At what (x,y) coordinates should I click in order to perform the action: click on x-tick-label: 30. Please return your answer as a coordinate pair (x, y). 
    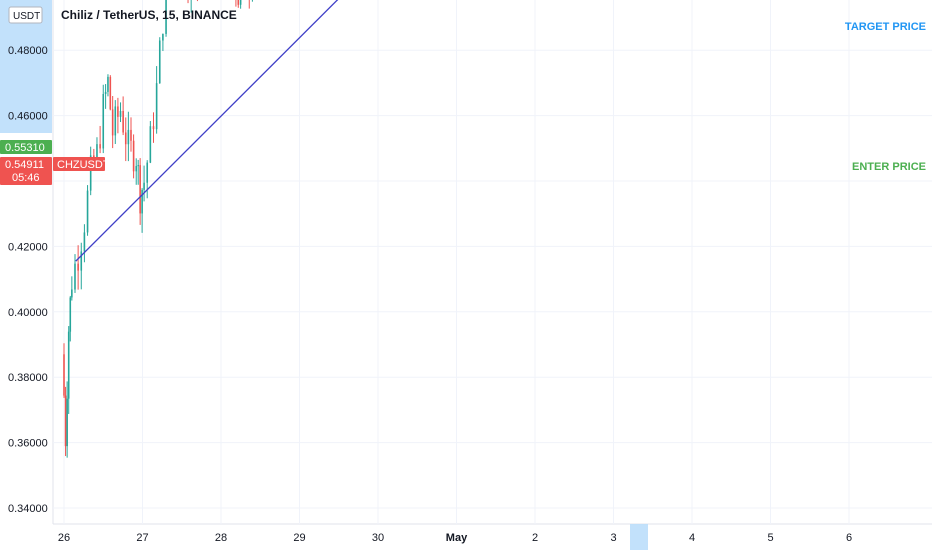
    Looking at the image, I should click on (378, 538).